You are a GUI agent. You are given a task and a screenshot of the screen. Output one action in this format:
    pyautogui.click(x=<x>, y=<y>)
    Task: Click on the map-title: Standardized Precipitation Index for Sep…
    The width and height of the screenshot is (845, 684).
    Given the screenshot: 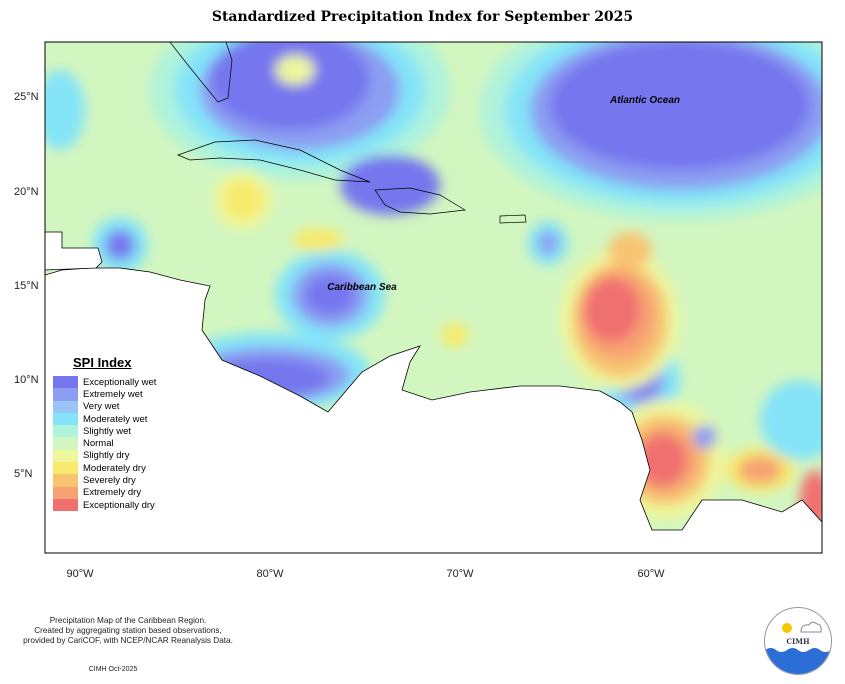 What is the action you would take?
    pyautogui.click(x=422, y=17)
    